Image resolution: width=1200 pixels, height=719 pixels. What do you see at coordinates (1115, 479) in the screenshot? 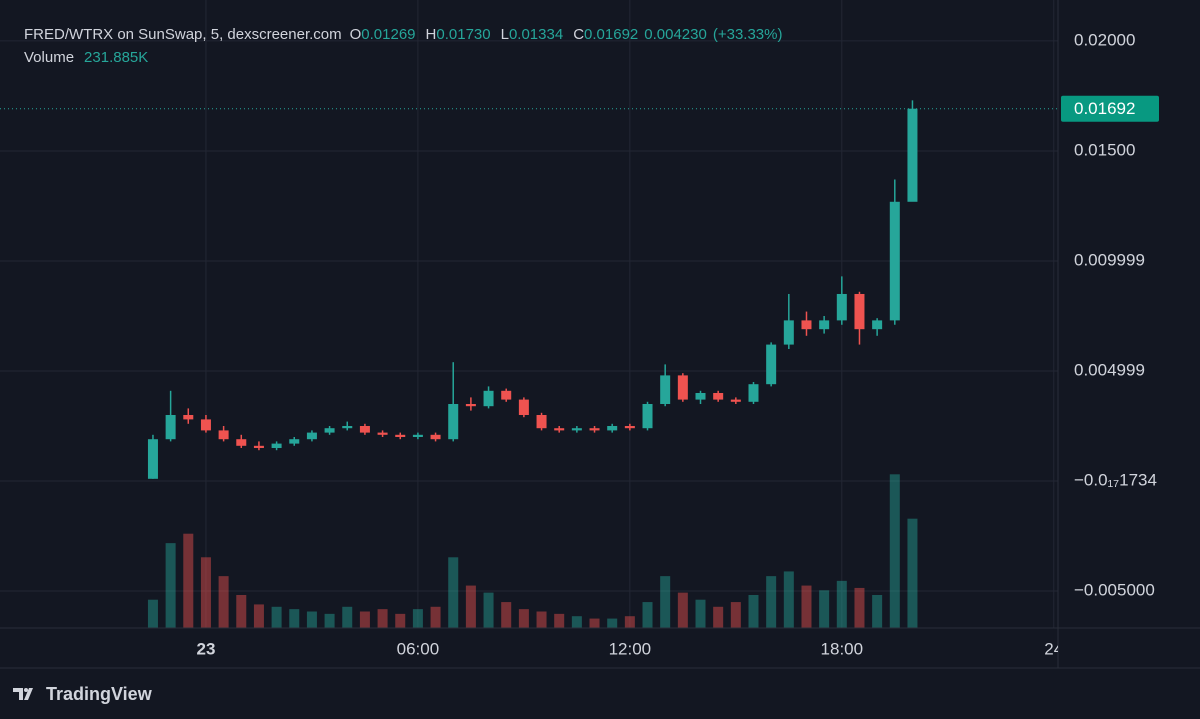
I see `y-tick-label: −0.0₁₇1734` at bounding box center [1115, 479].